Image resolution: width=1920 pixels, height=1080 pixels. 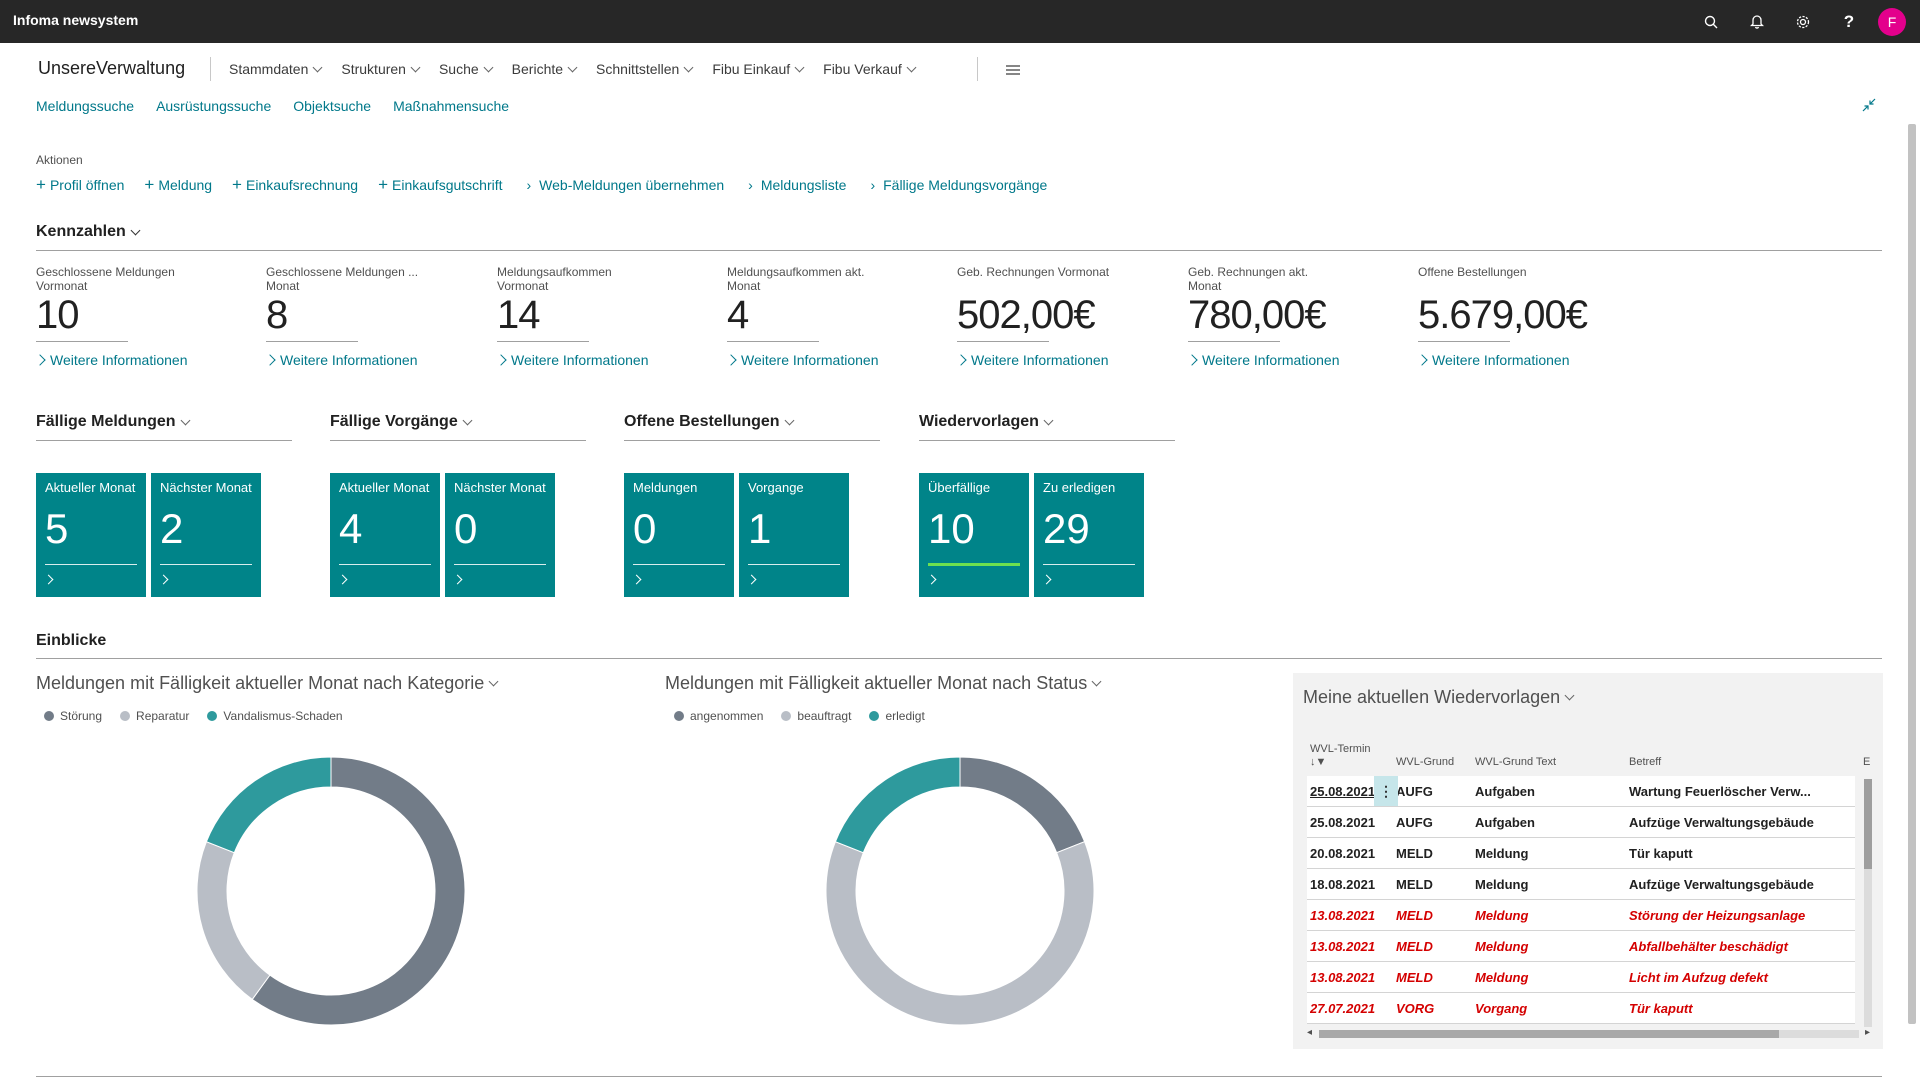 I want to click on tile-vorgaenge-aktueller-monat: Aktueller Monat 4, so click(x=385, y=535).